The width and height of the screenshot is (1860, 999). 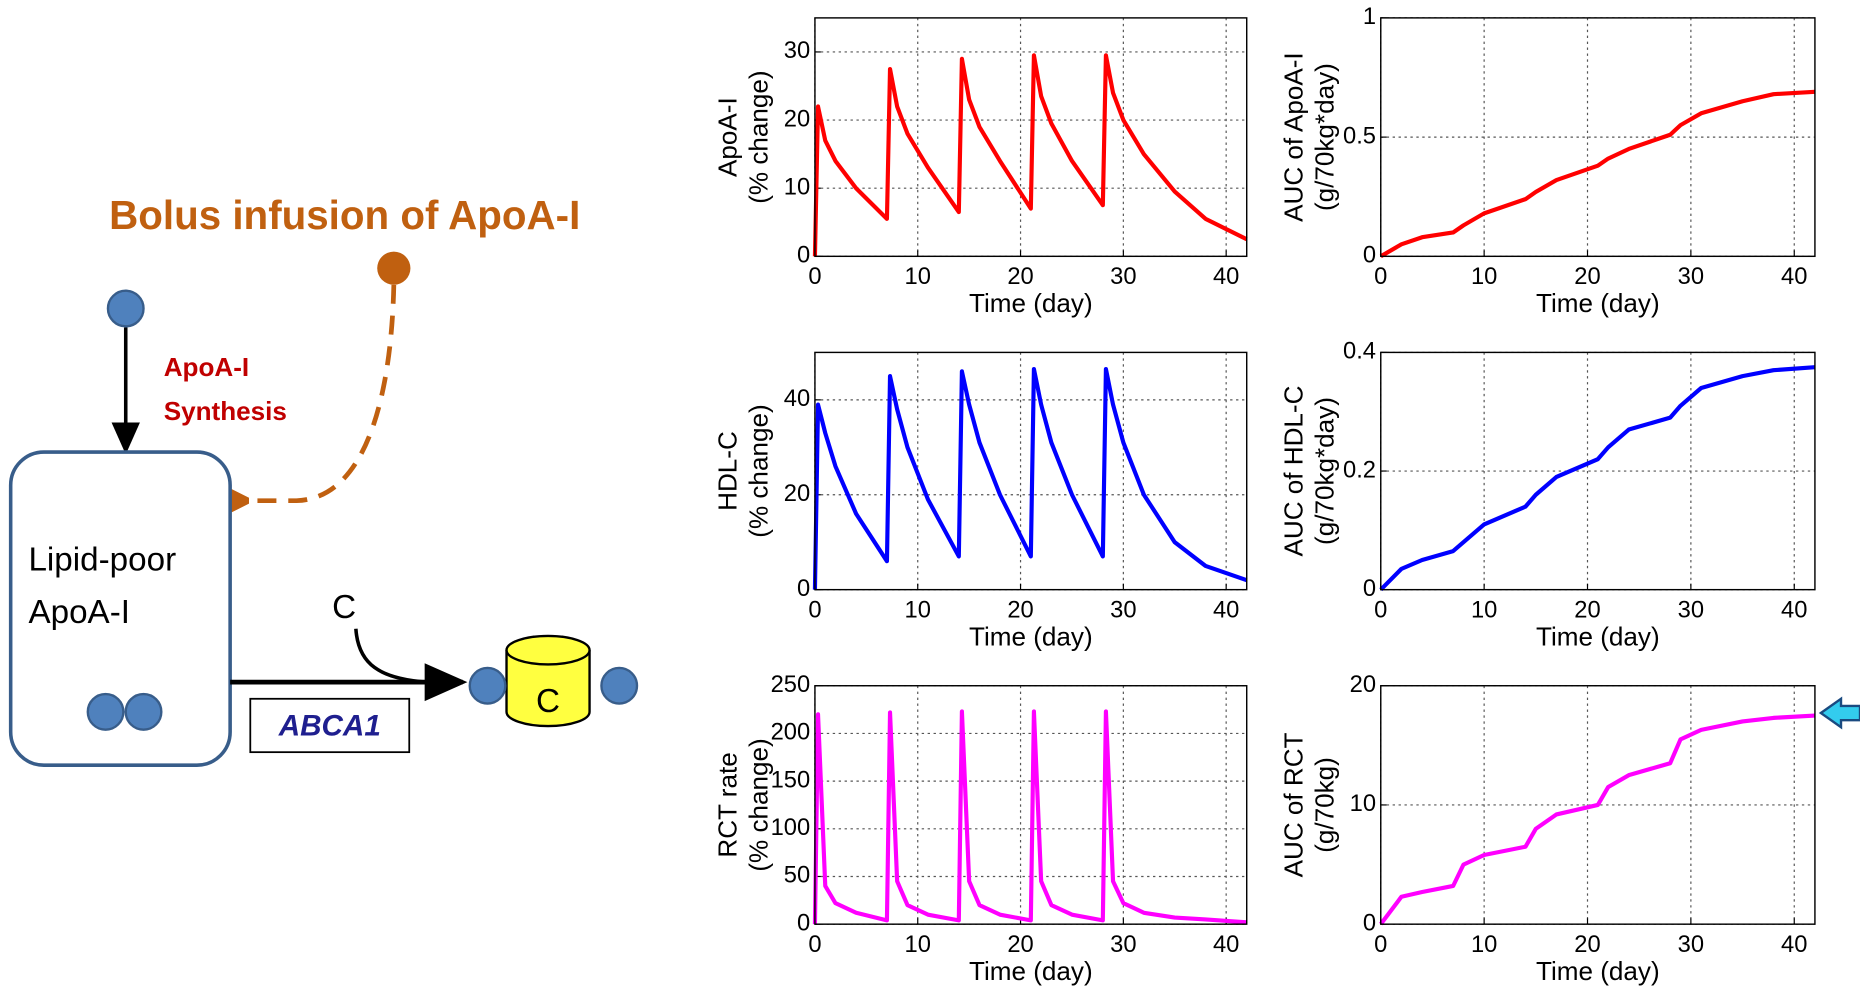 I want to click on y-tick-label: 250, so click(x=791, y=685).